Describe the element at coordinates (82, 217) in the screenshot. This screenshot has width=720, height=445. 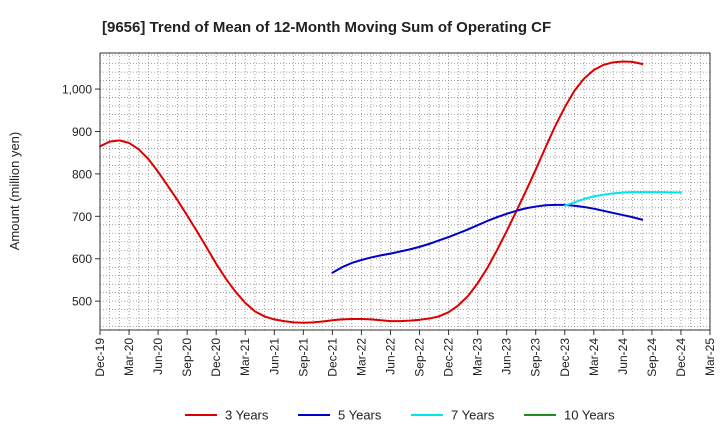
I see `y-tick-label: 700` at that location.